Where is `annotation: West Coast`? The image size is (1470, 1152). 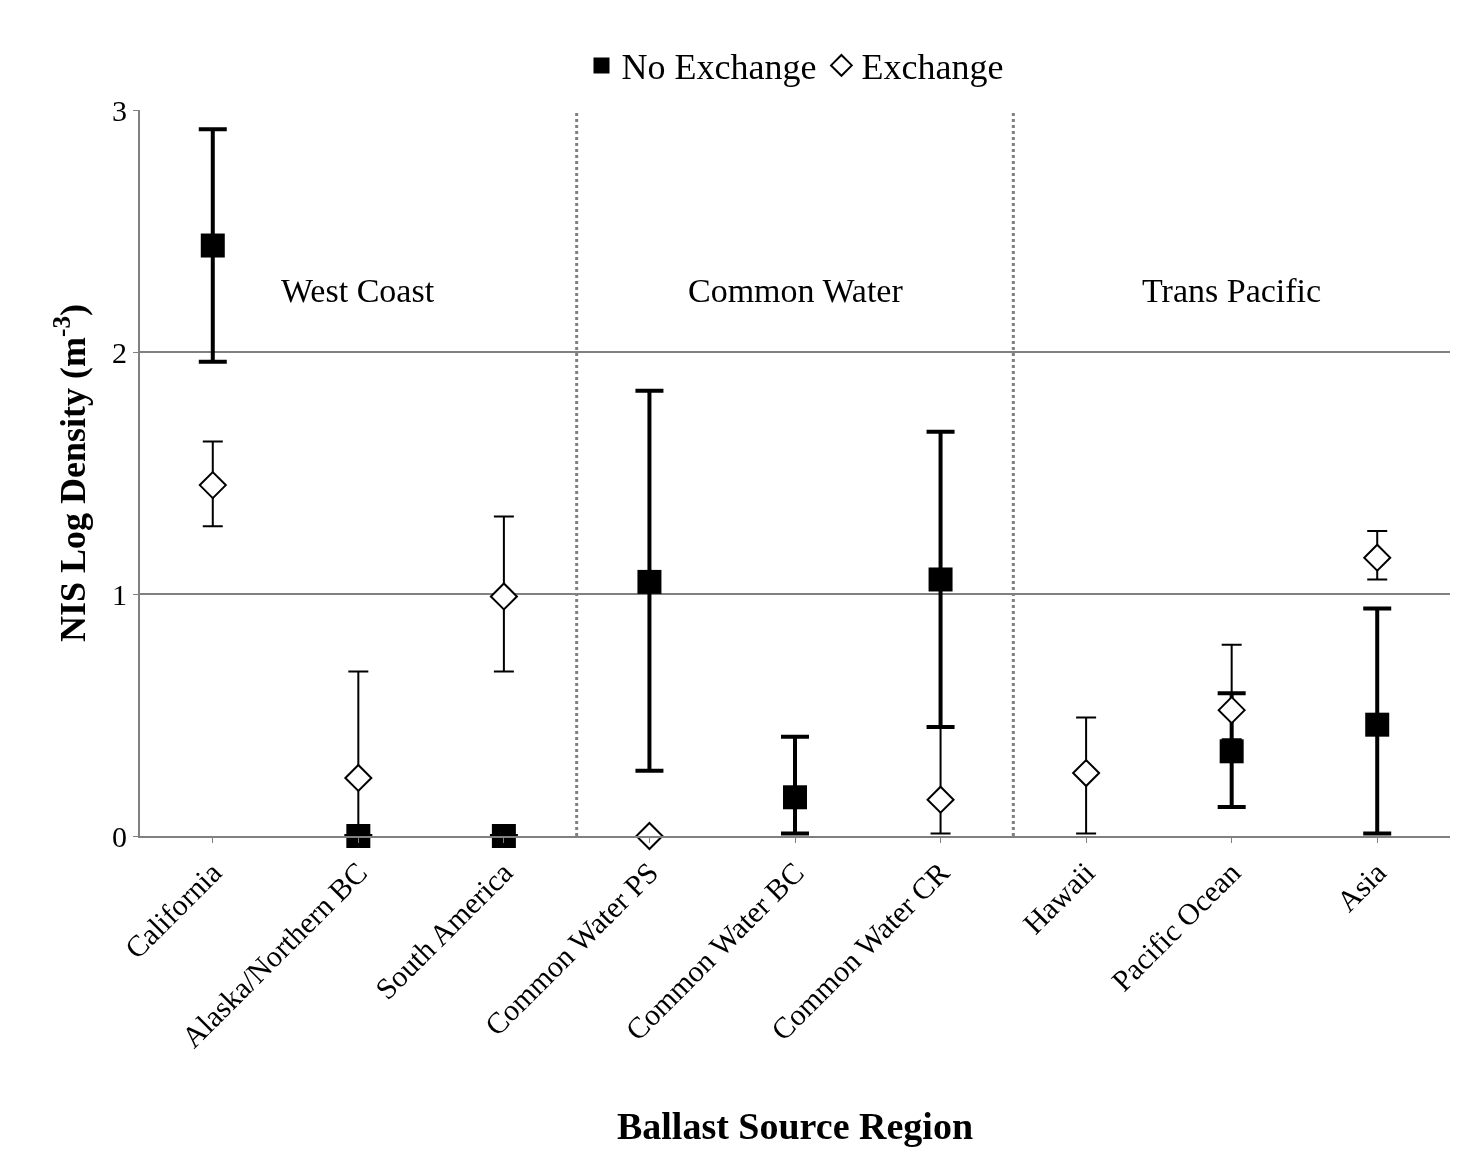 annotation: West Coast is located at coordinates (358, 290).